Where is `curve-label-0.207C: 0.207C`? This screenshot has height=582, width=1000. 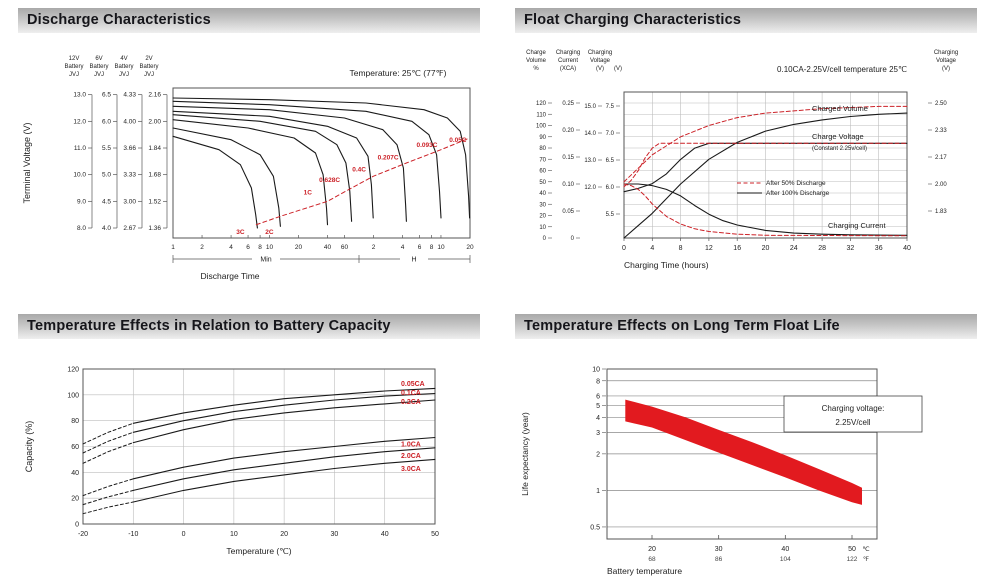 curve-label-0.207C: 0.207C is located at coordinates (388, 158).